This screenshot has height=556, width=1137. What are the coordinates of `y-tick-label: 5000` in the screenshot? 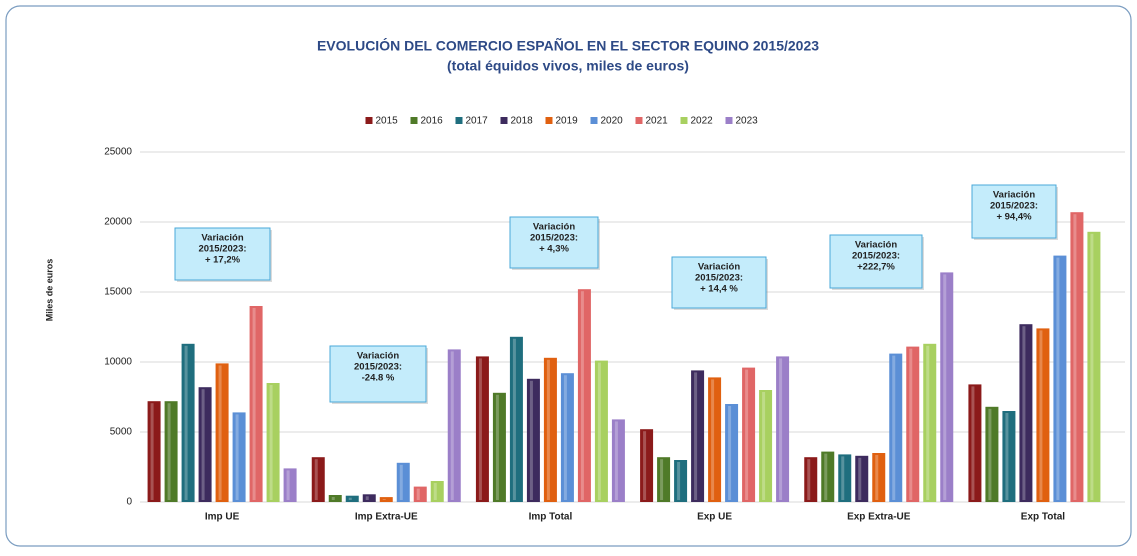 It's located at (121, 432).